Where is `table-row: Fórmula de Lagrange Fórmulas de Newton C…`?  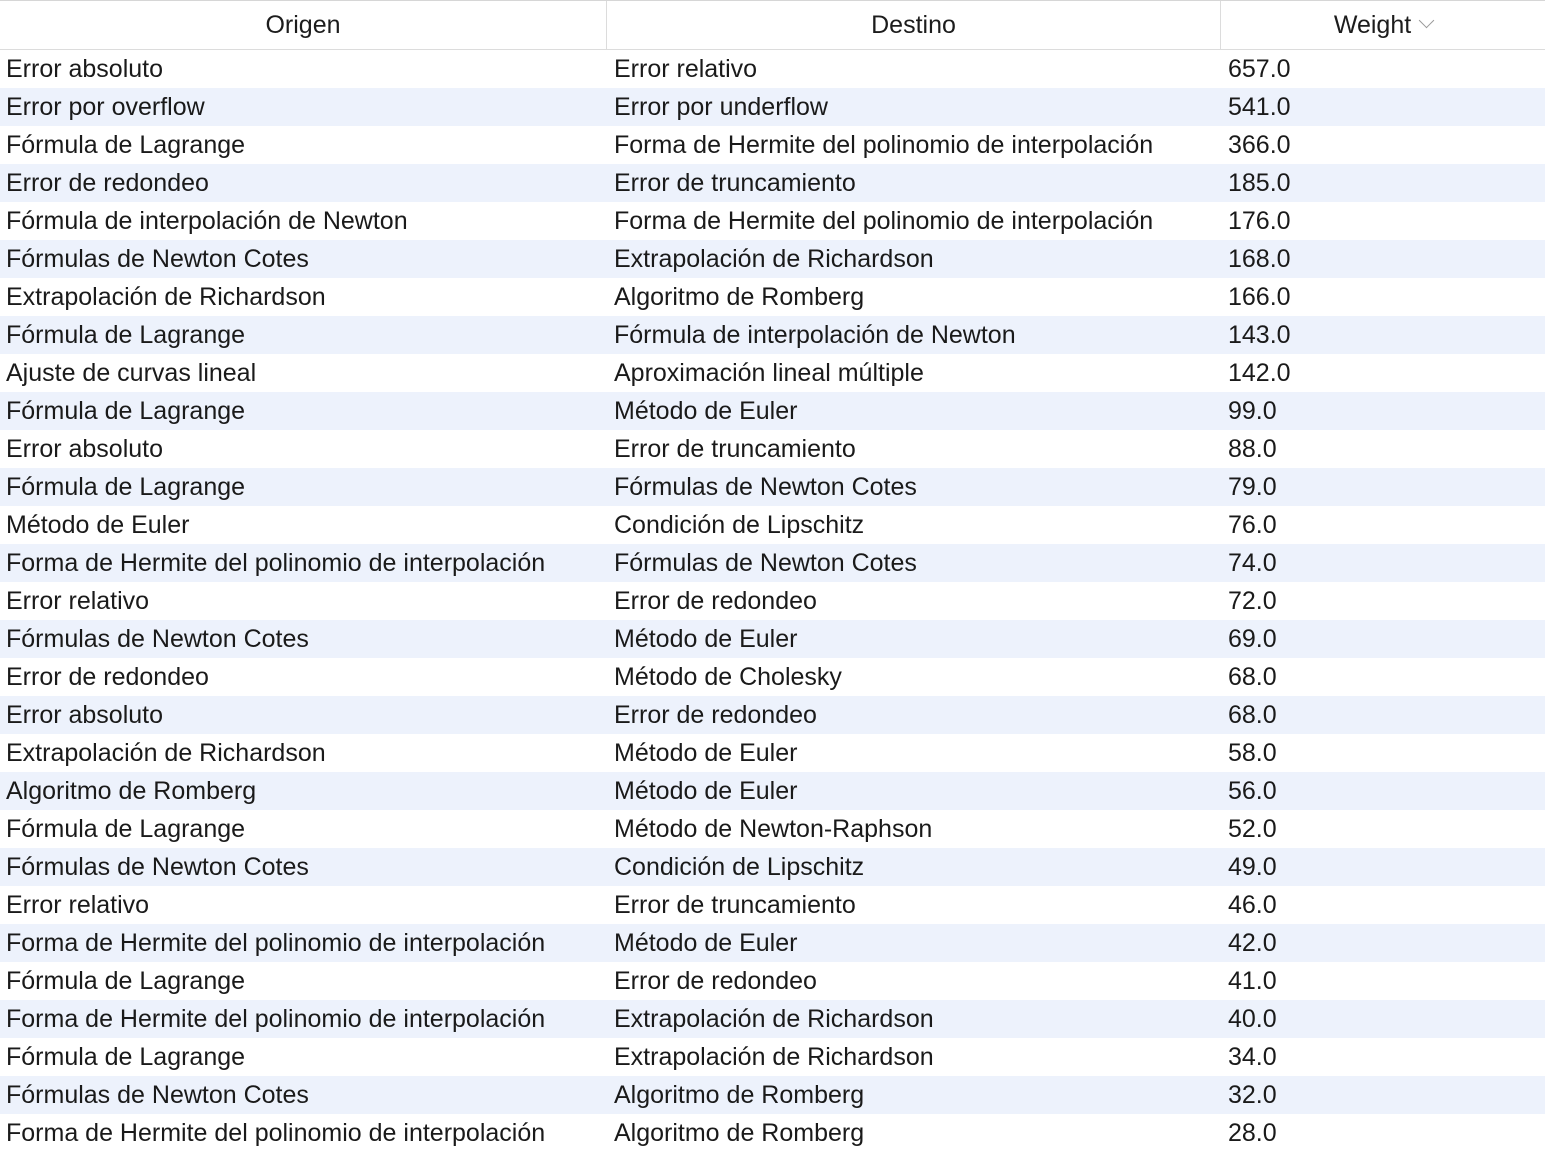 table-row: Fórmula de Lagrange Fórmulas de Newton C… is located at coordinates (772, 487).